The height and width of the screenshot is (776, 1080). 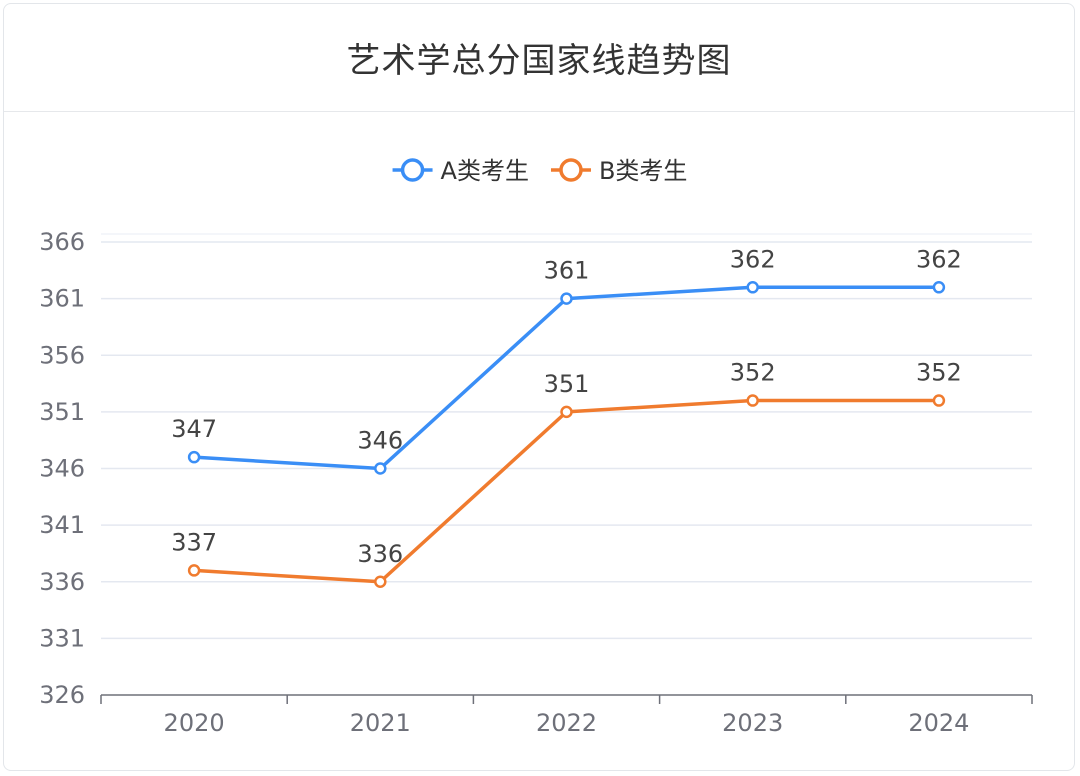 I want to click on x-tick-label: 2022, so click(x=566, y=723).